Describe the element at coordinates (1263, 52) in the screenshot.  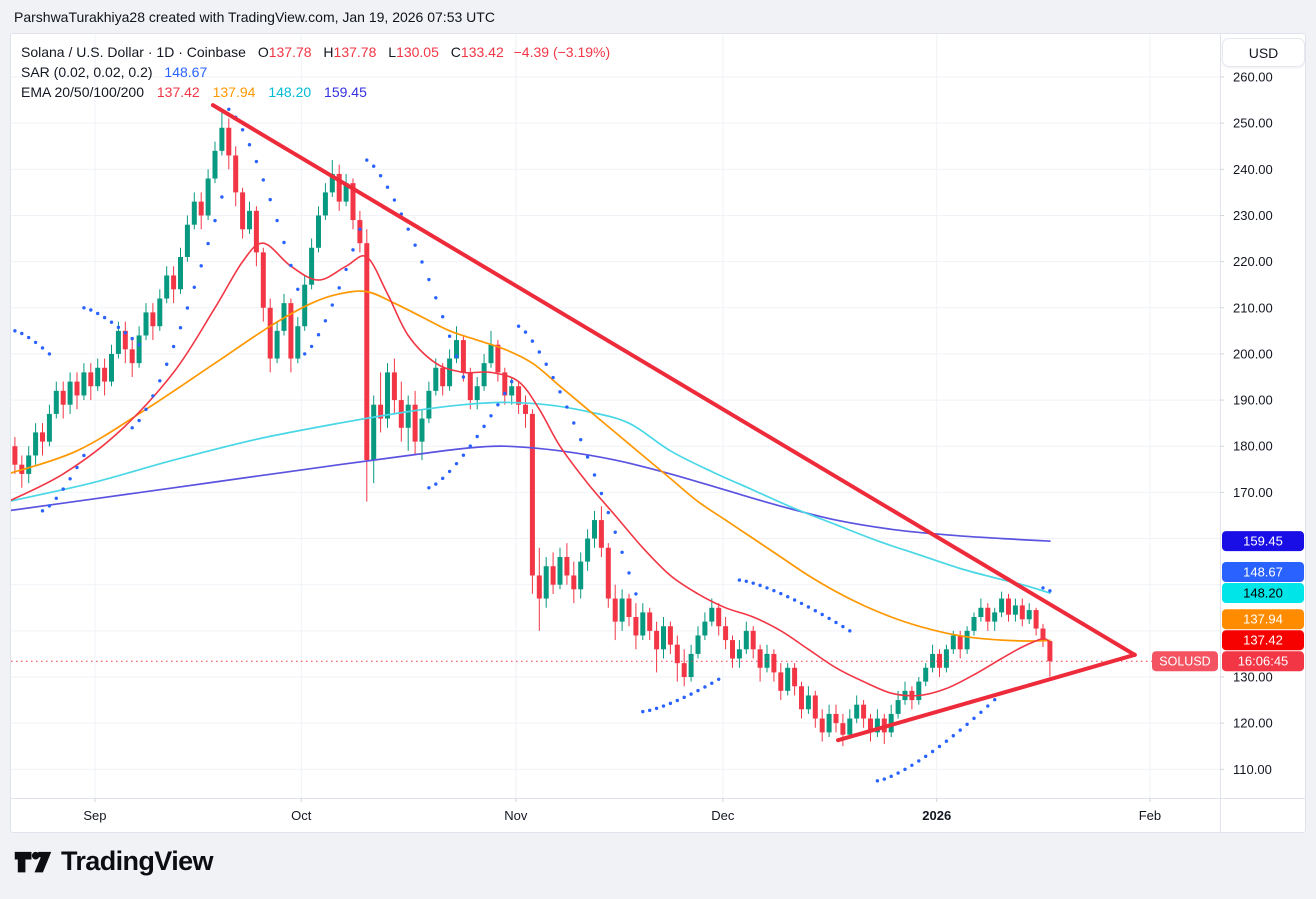
I see `currency-usd-button: USD` at that location.